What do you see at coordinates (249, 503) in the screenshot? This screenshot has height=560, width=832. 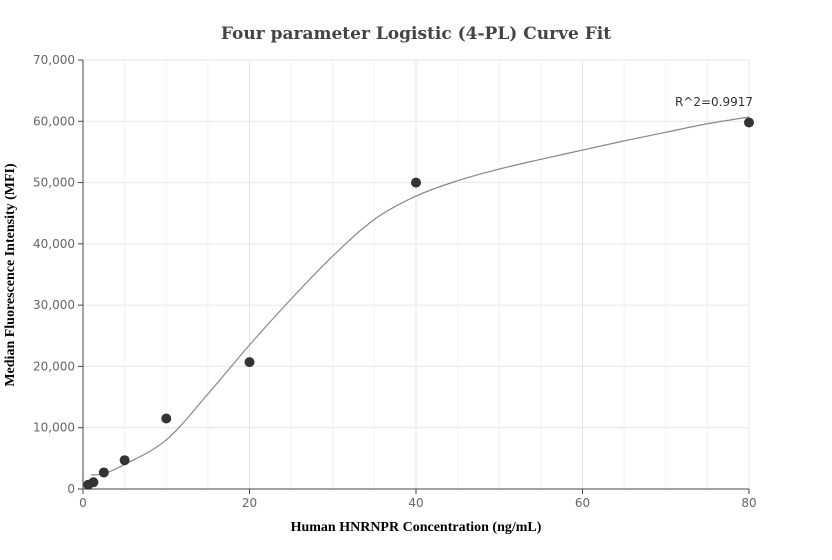 I see `x-tick-label: 20` at bounding box center [249, 503].